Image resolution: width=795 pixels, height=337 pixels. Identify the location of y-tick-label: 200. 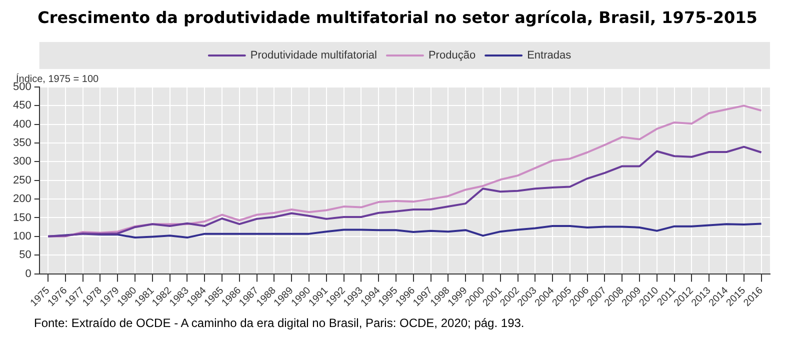
(22, 199).